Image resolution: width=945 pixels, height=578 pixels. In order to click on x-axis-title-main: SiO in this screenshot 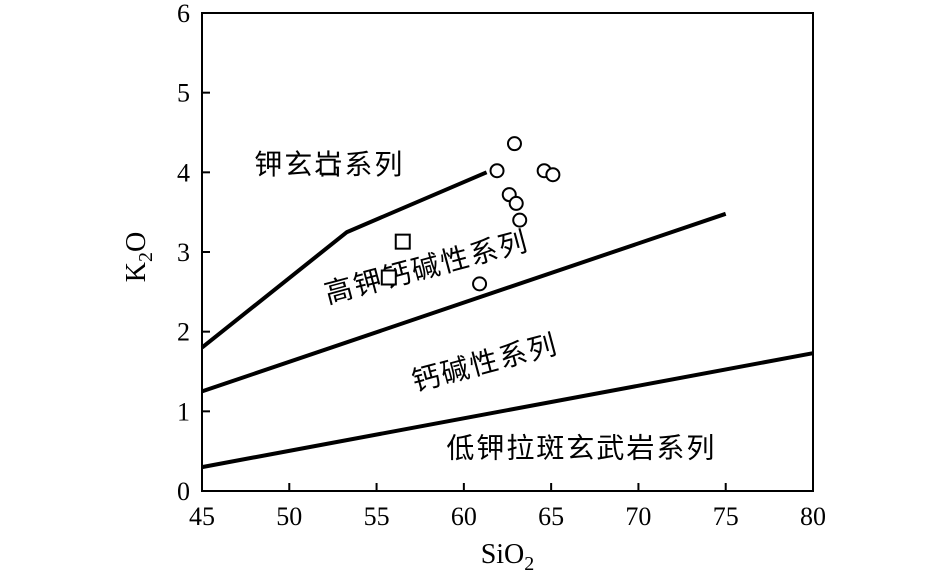, I will do `click(503, 554)`.